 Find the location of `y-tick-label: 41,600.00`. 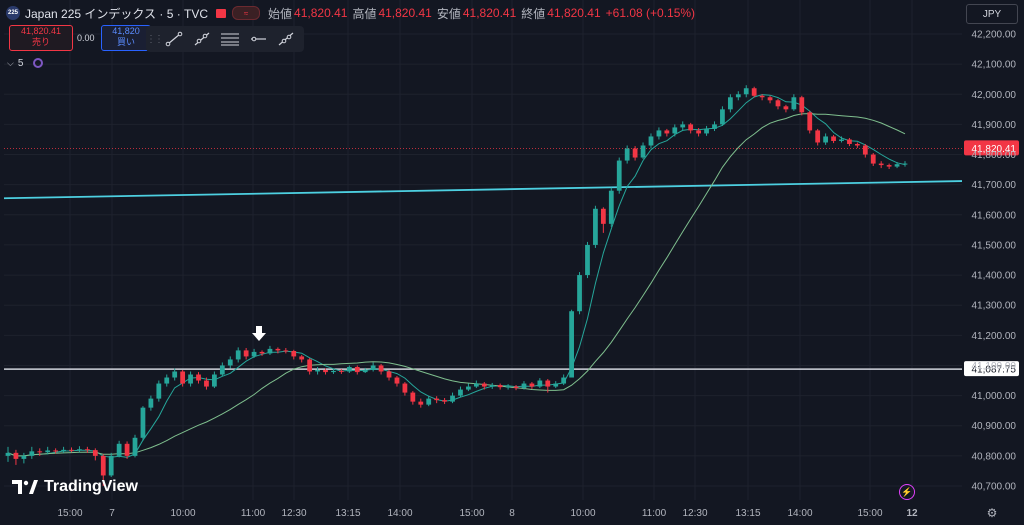

y-tick-label: 41,600.00 is located at coordinates (994, 215).